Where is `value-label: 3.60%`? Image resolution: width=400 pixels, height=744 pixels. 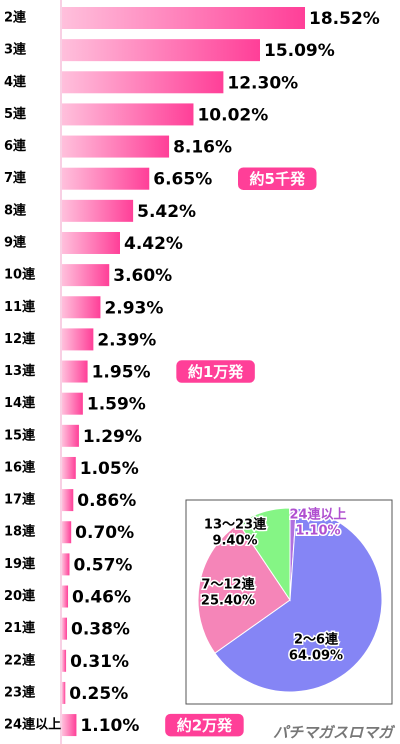
value-label: 3.60% is located at coordinates (142, 276).